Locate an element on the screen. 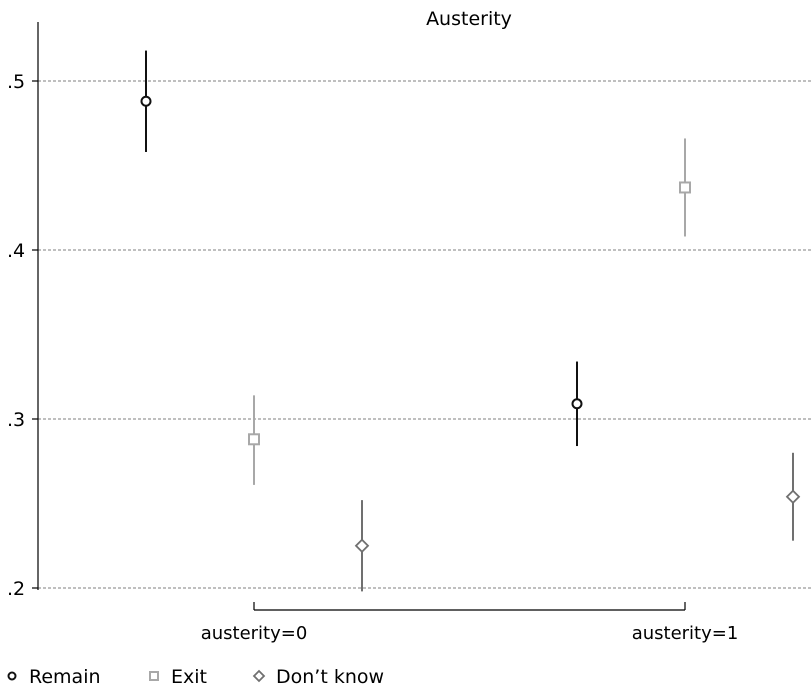 The width and height of the screenshot is (811, 689). x-tick-label: austerity=0 is located at coordinates (254, 633).